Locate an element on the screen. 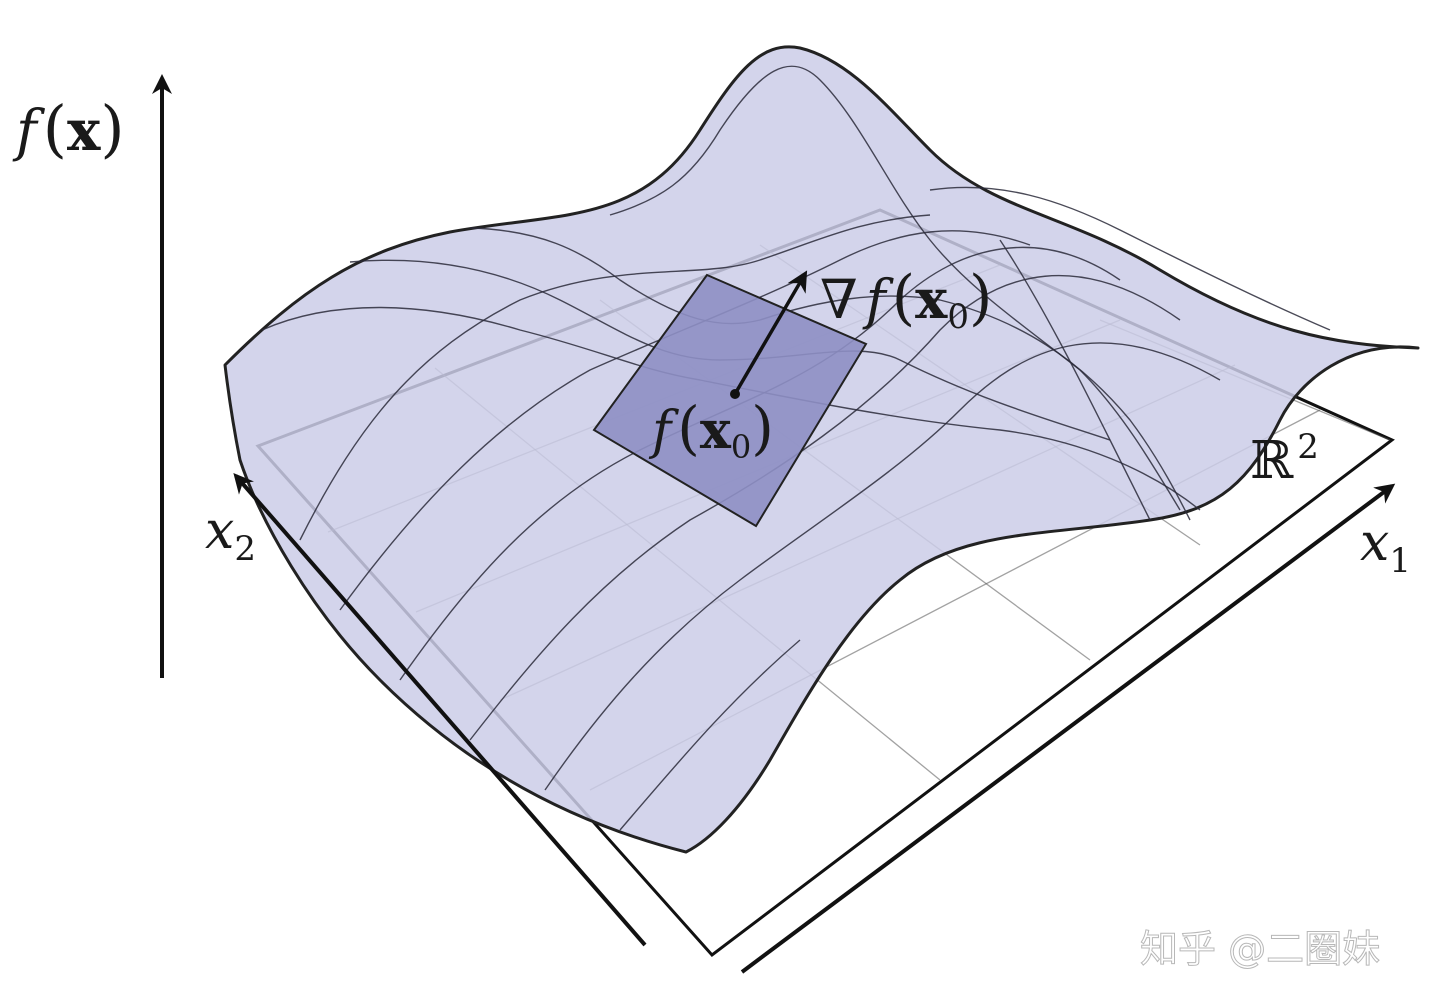 The image size is (1440, 1006). x2-axis is located at coordinates (440, 709).